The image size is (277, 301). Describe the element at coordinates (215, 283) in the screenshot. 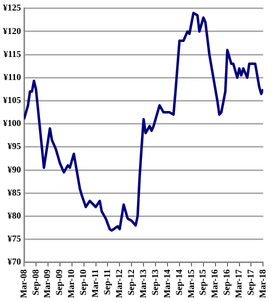

I see `x-tick-label: Mar-16` at that location.